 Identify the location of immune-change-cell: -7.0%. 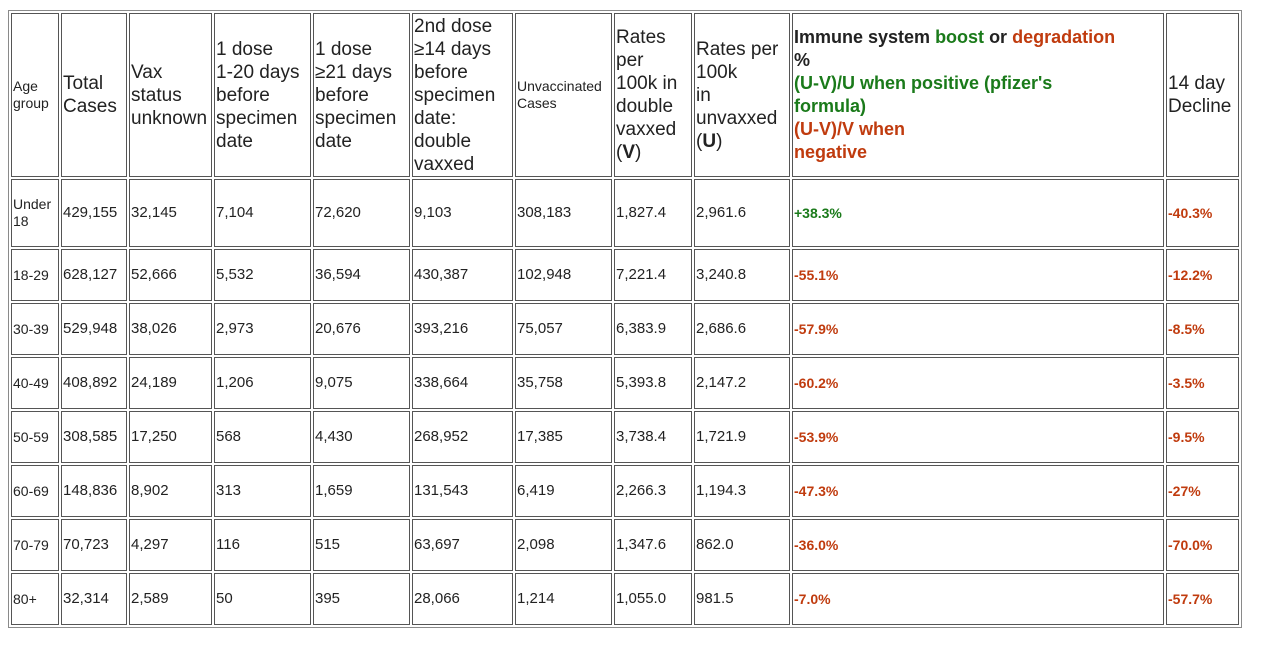
(978, 599).